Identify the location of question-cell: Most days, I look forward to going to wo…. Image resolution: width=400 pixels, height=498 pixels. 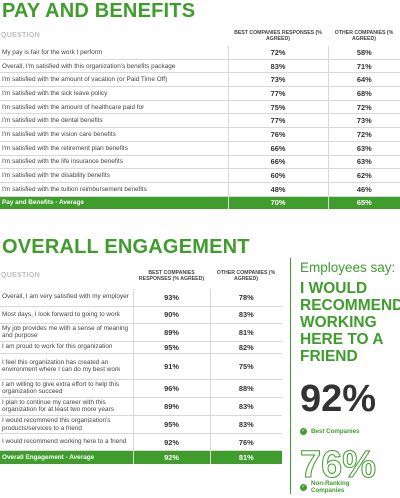
(67, 315).